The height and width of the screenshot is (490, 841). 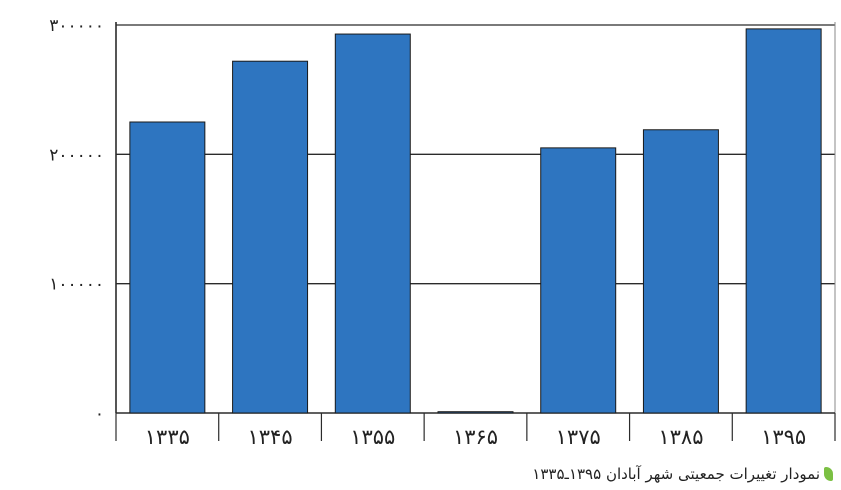 What do you see at coordinates (76, 155) in the screenshot?
I see `y-tick-label: ۲۰۰۰۰۰` at bounding box center [76, 155].